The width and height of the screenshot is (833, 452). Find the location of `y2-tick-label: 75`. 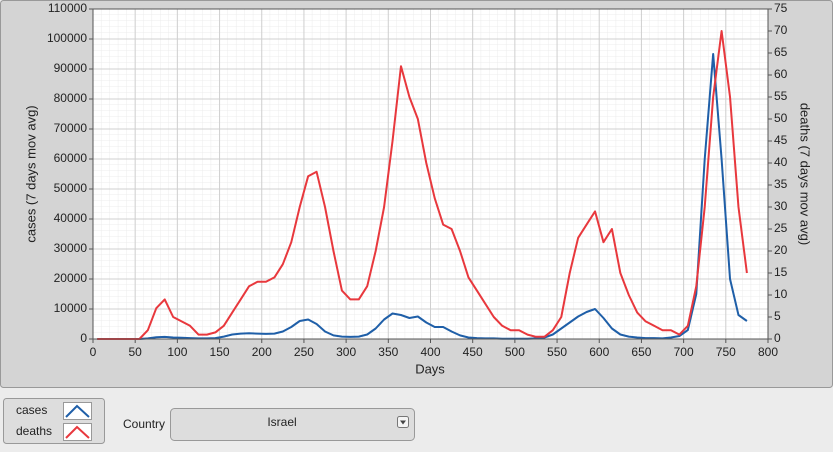

y2-tick-label: 75 is located at coordinates (781, 8).